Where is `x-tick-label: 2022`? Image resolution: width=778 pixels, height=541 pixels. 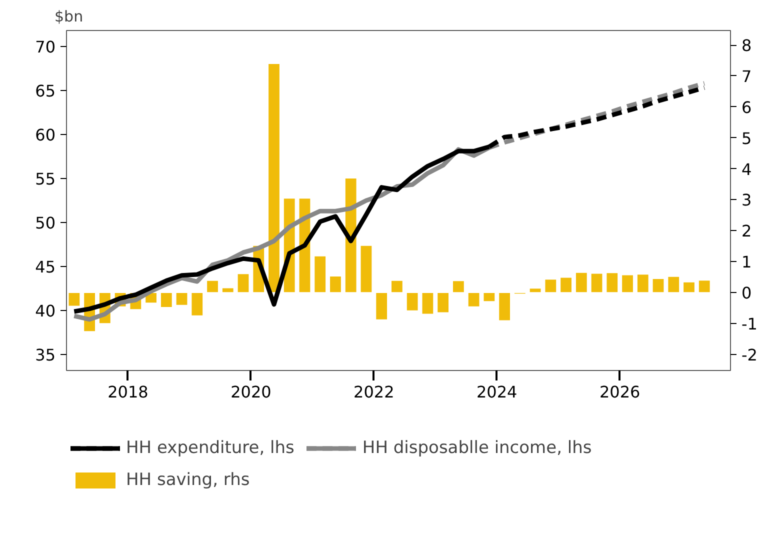
x-tick-label: 2022 is located at coordinates (374, 392).